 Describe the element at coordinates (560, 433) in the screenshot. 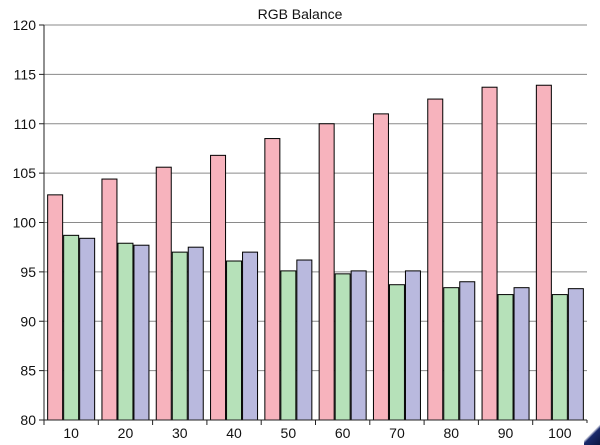

I see `x-tick-label: 100` at that location.